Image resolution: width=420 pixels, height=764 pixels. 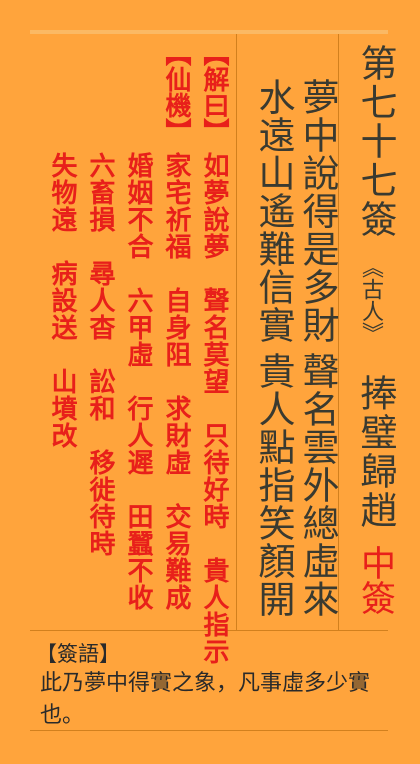 I want to click on xianji-header: 【仙機】, so click(x=176, y=92).